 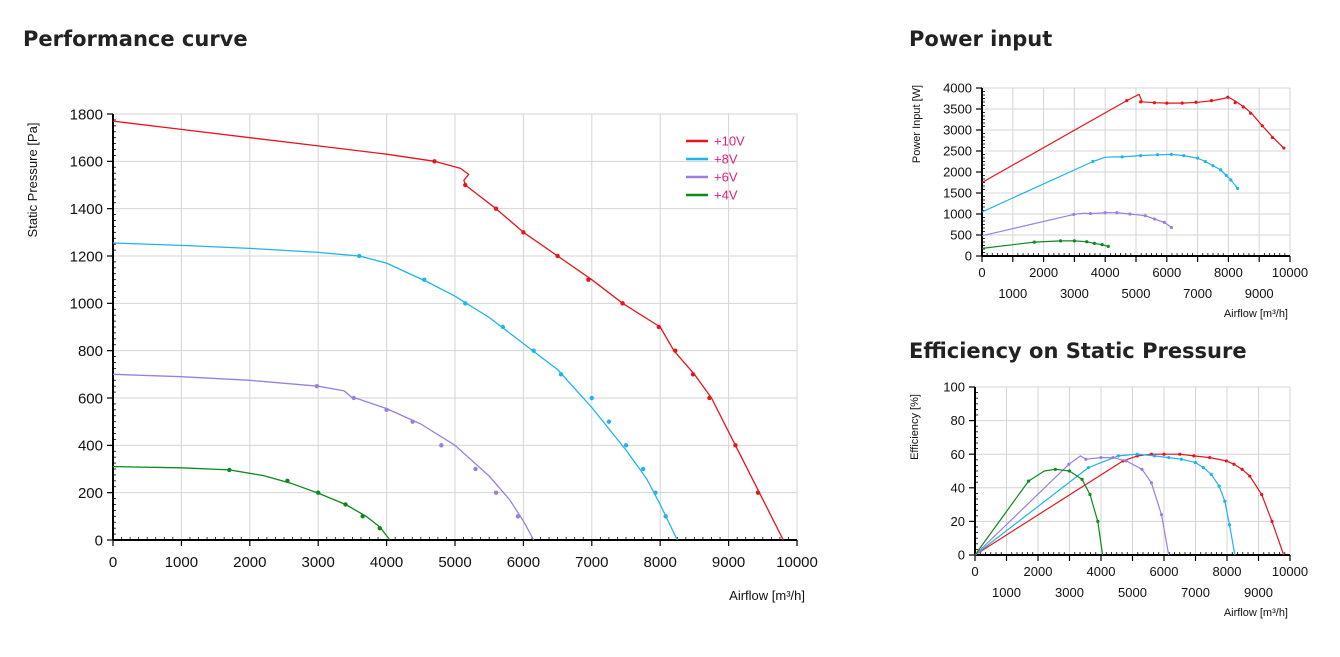 What do you see at coordinates (957, 130) in the screenshot?
I see `power-y-tick-label: 3000` at bounding box center [957, 130].